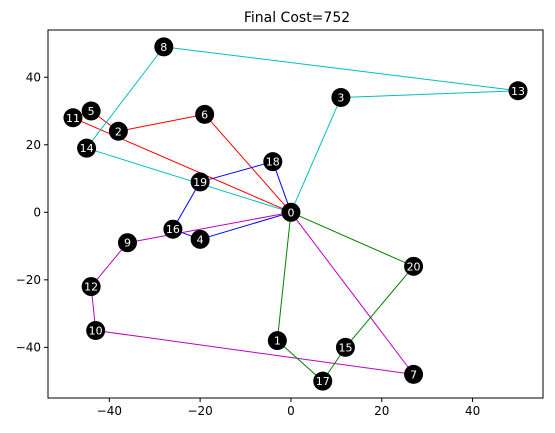  I want to click on node-2-label: 2, so click(118, 131).